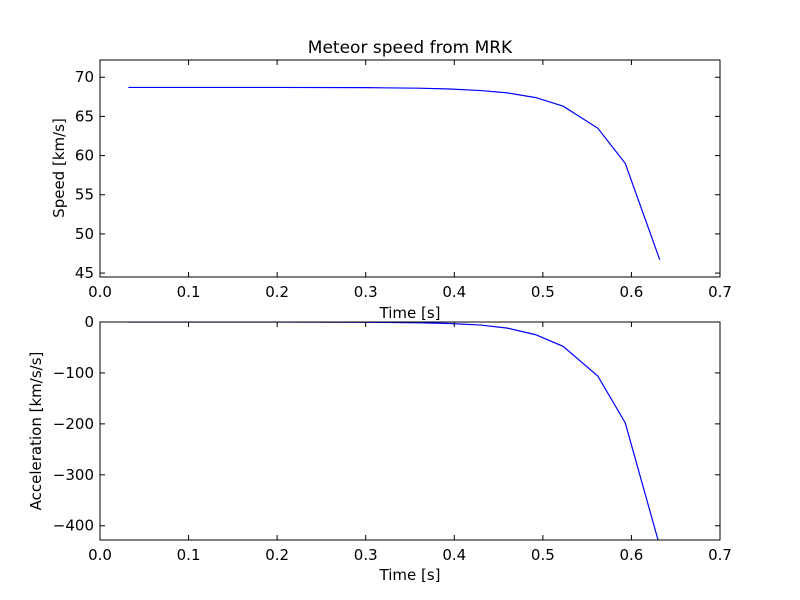 Image resolution: width=800 pixels, height=600 pixels. What do you see at coordinates (84, 156) in the screenshot?
I see `speed-y-tick-label: 60` at bounding box center [84, 156].